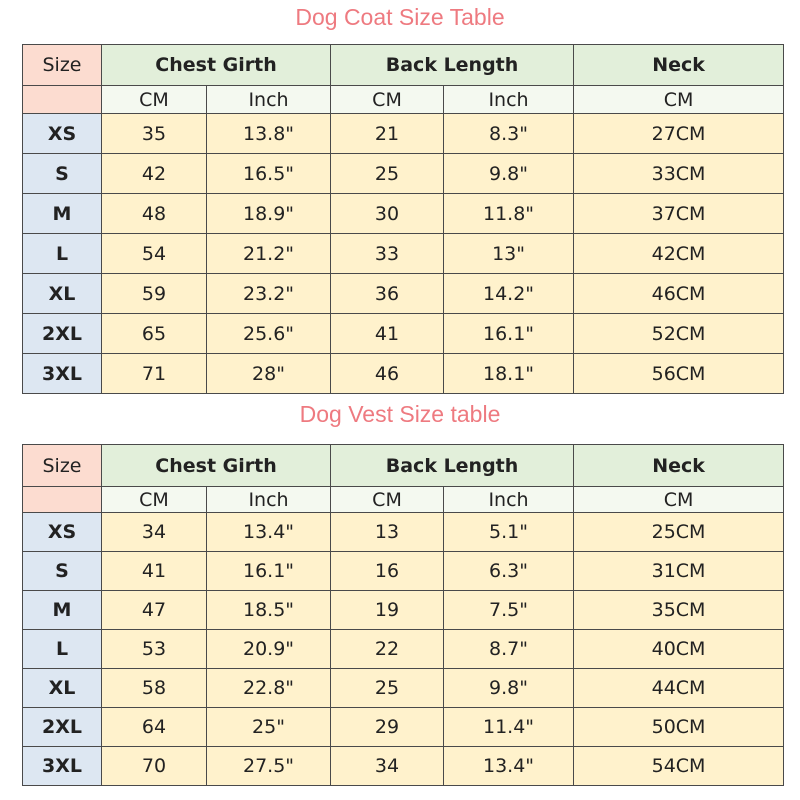 This screenshot has height=800, width=800. I want to click on table-cell: 40CM, so click(679, 649).